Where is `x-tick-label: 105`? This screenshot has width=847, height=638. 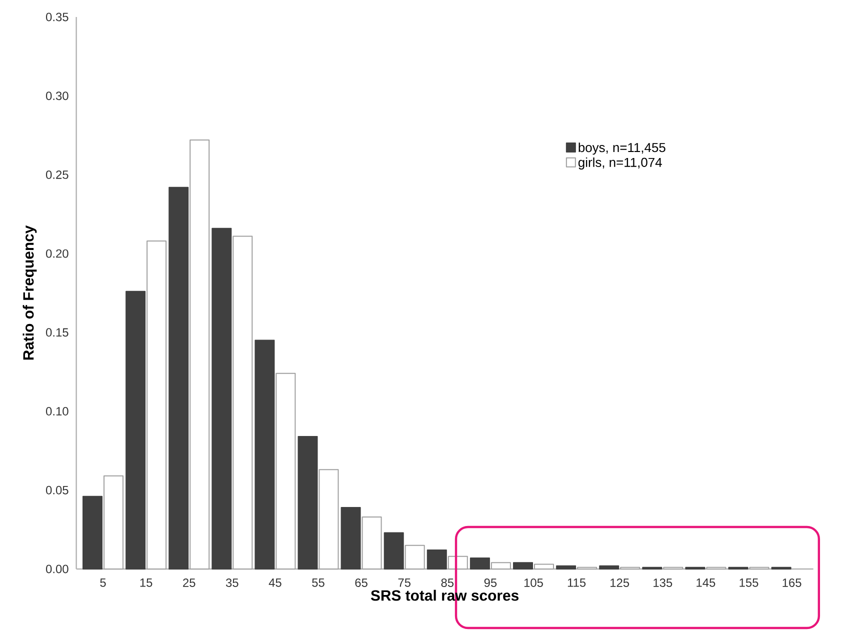
x-tick-label: 105 is located at coordinates (533, 582).